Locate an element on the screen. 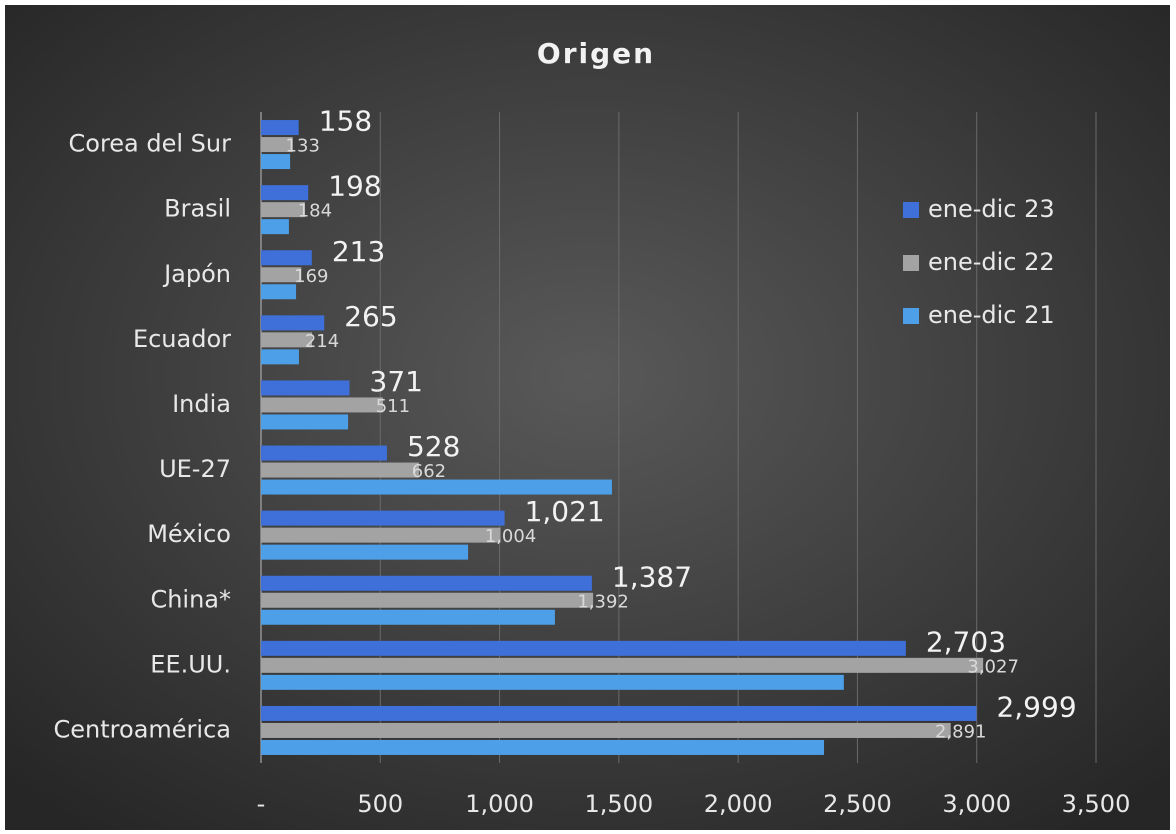  y-tick-label: Corea del Sur is located at coordinates (150, 144).